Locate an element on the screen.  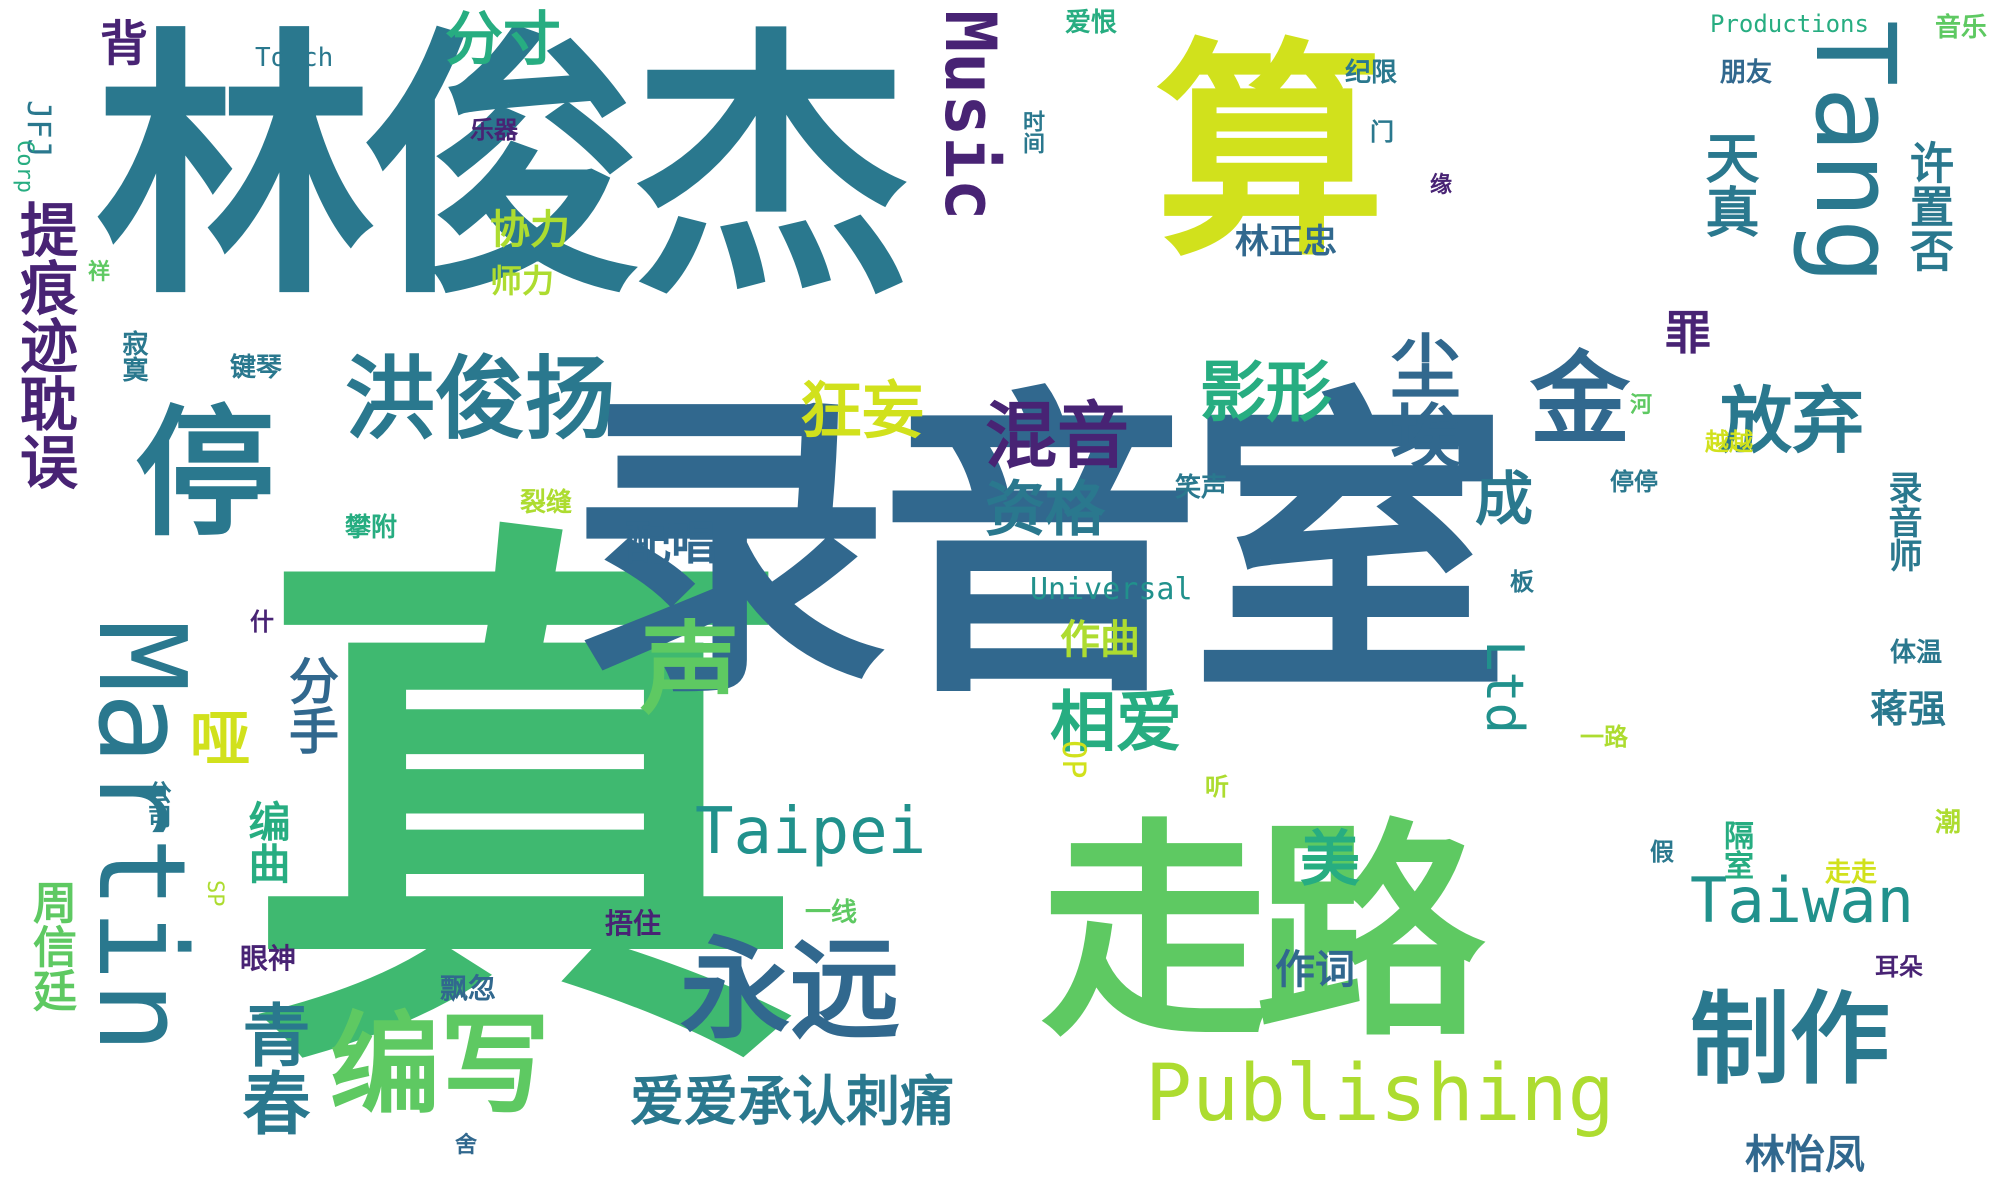
word-gong-si: 公司 is located at coordinates (157, 804).